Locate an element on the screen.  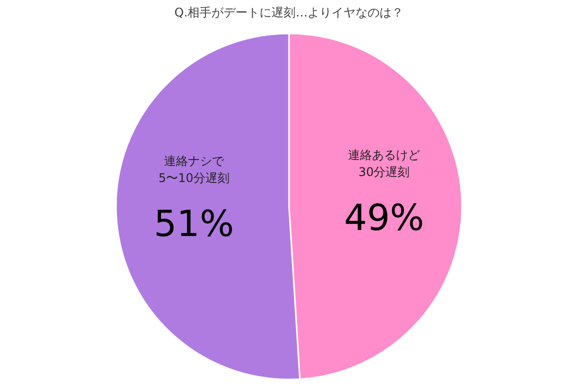
slice-label: 連絡あるけど 30分遅刻 is located at coordinates (384, 163).